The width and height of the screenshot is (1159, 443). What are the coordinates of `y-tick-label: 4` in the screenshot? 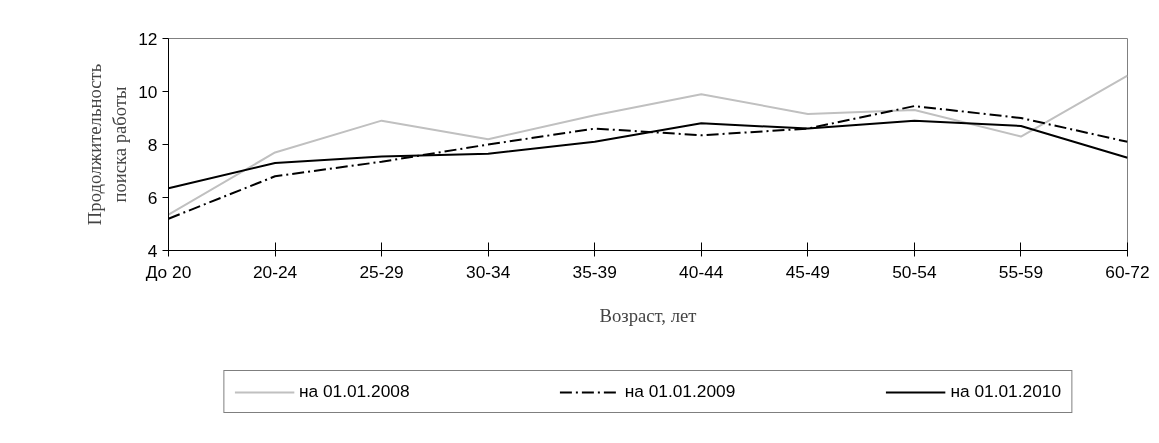 It's located at (152, 250).